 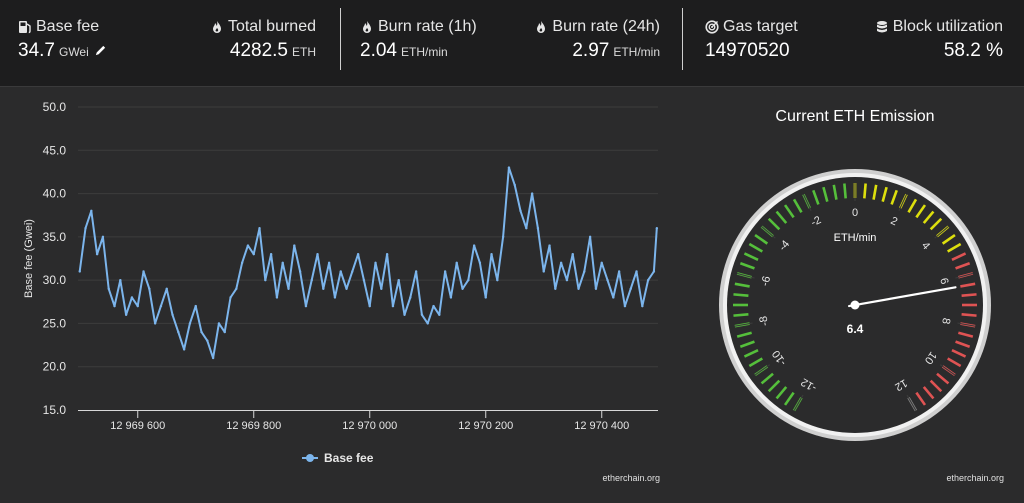 What do you see at coordinates (338, 458) in the screenshot?
I see `legend-item-base-fee: Base fee` at bounding box center [338, 458].